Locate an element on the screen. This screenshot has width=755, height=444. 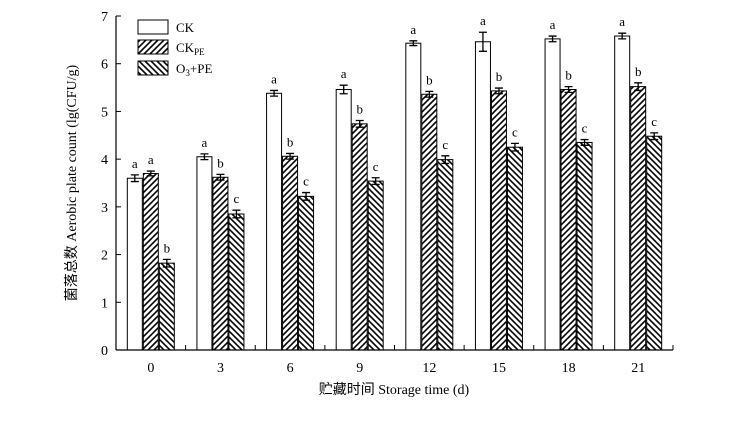
x-tick-label: 18 is located at coordinates (569, 368).